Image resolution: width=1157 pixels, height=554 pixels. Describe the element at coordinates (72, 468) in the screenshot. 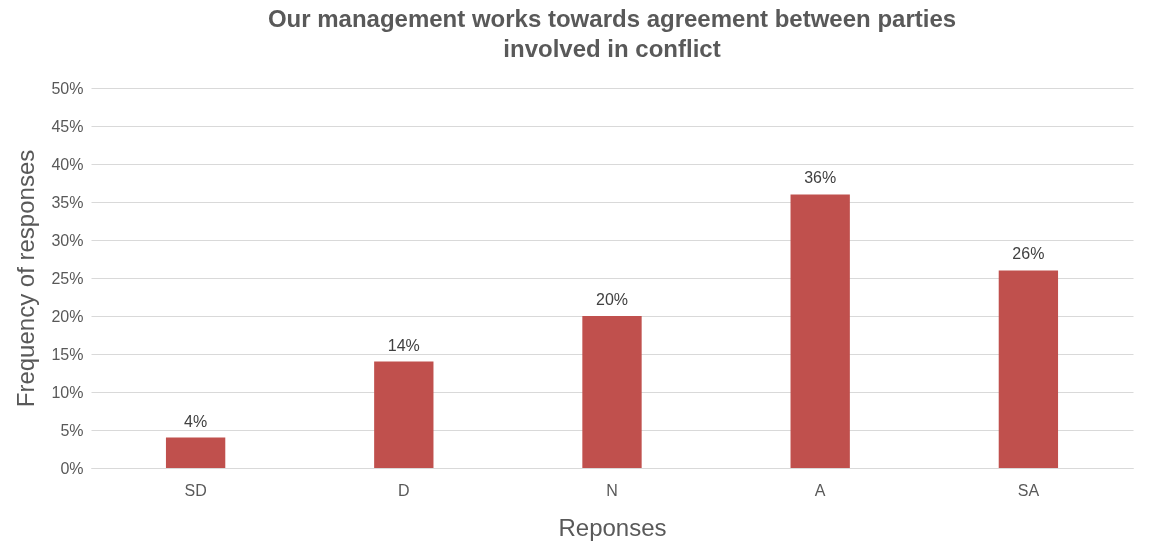

I see `y-tick-label: 0%` at that location.